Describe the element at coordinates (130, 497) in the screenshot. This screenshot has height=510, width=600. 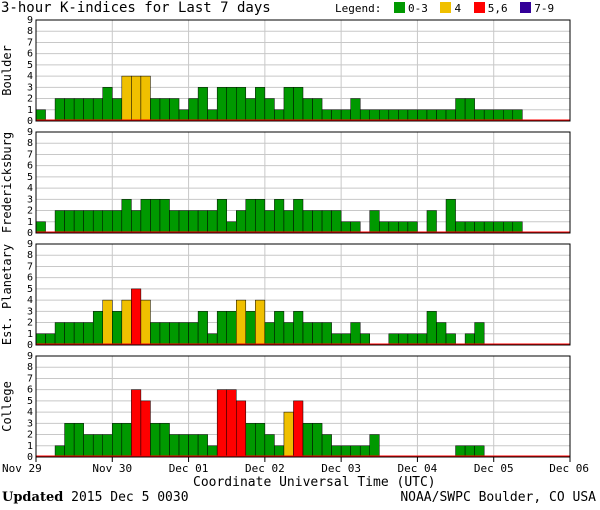
I see `updated-time: 2015 Dec 5 0030` at that location.